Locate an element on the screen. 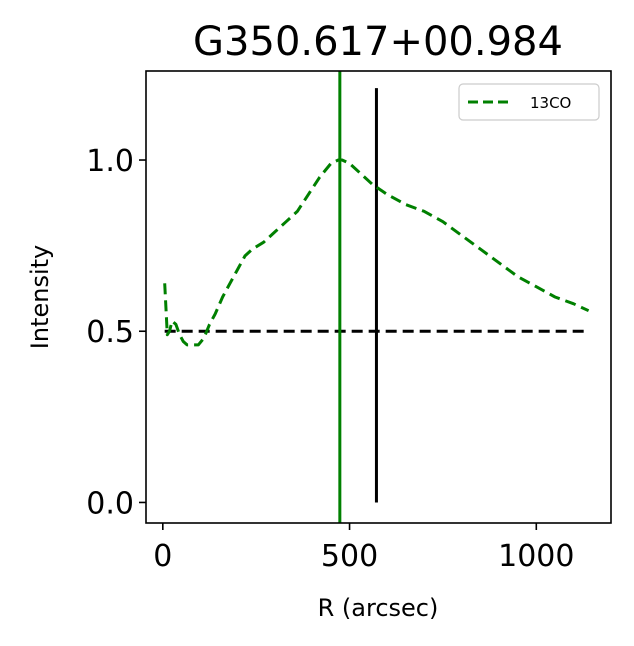 This screenshot has height=646, width=634. legend-frame is located at coordinates (529, 102).